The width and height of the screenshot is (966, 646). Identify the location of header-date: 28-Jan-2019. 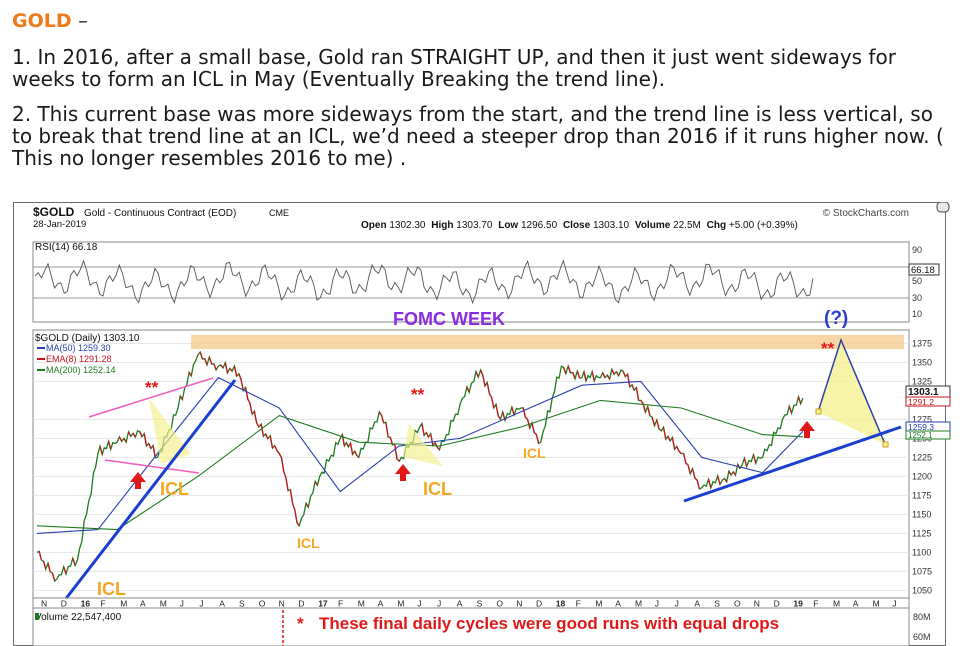
(59, 224).